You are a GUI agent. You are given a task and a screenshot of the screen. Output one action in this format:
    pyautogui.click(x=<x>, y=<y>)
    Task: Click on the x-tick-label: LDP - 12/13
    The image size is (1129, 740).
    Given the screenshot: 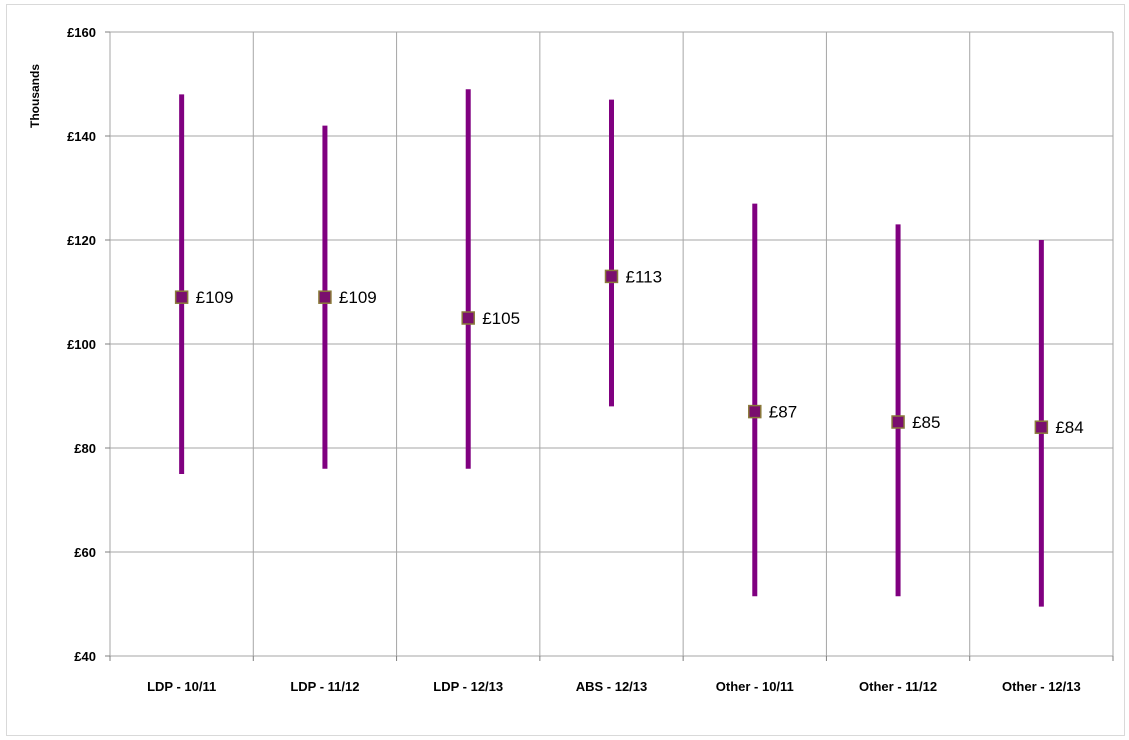 What is the action you would take?
    pyautogui.click(x=468, y=686)
    